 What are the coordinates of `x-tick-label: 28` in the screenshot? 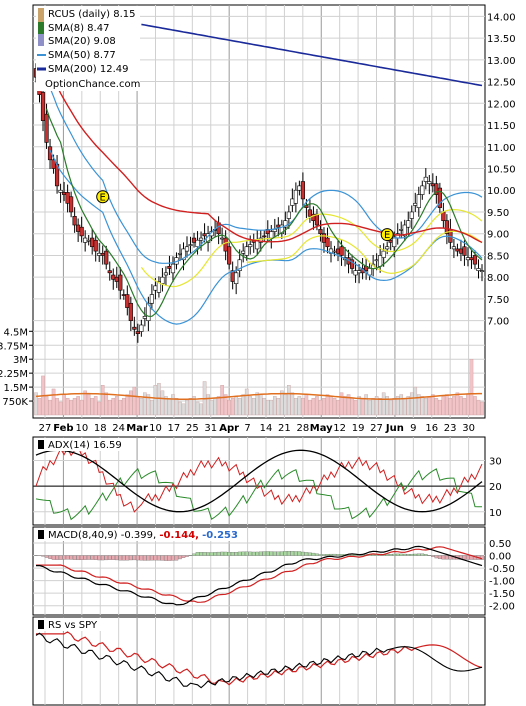 It's located at (302, 428).